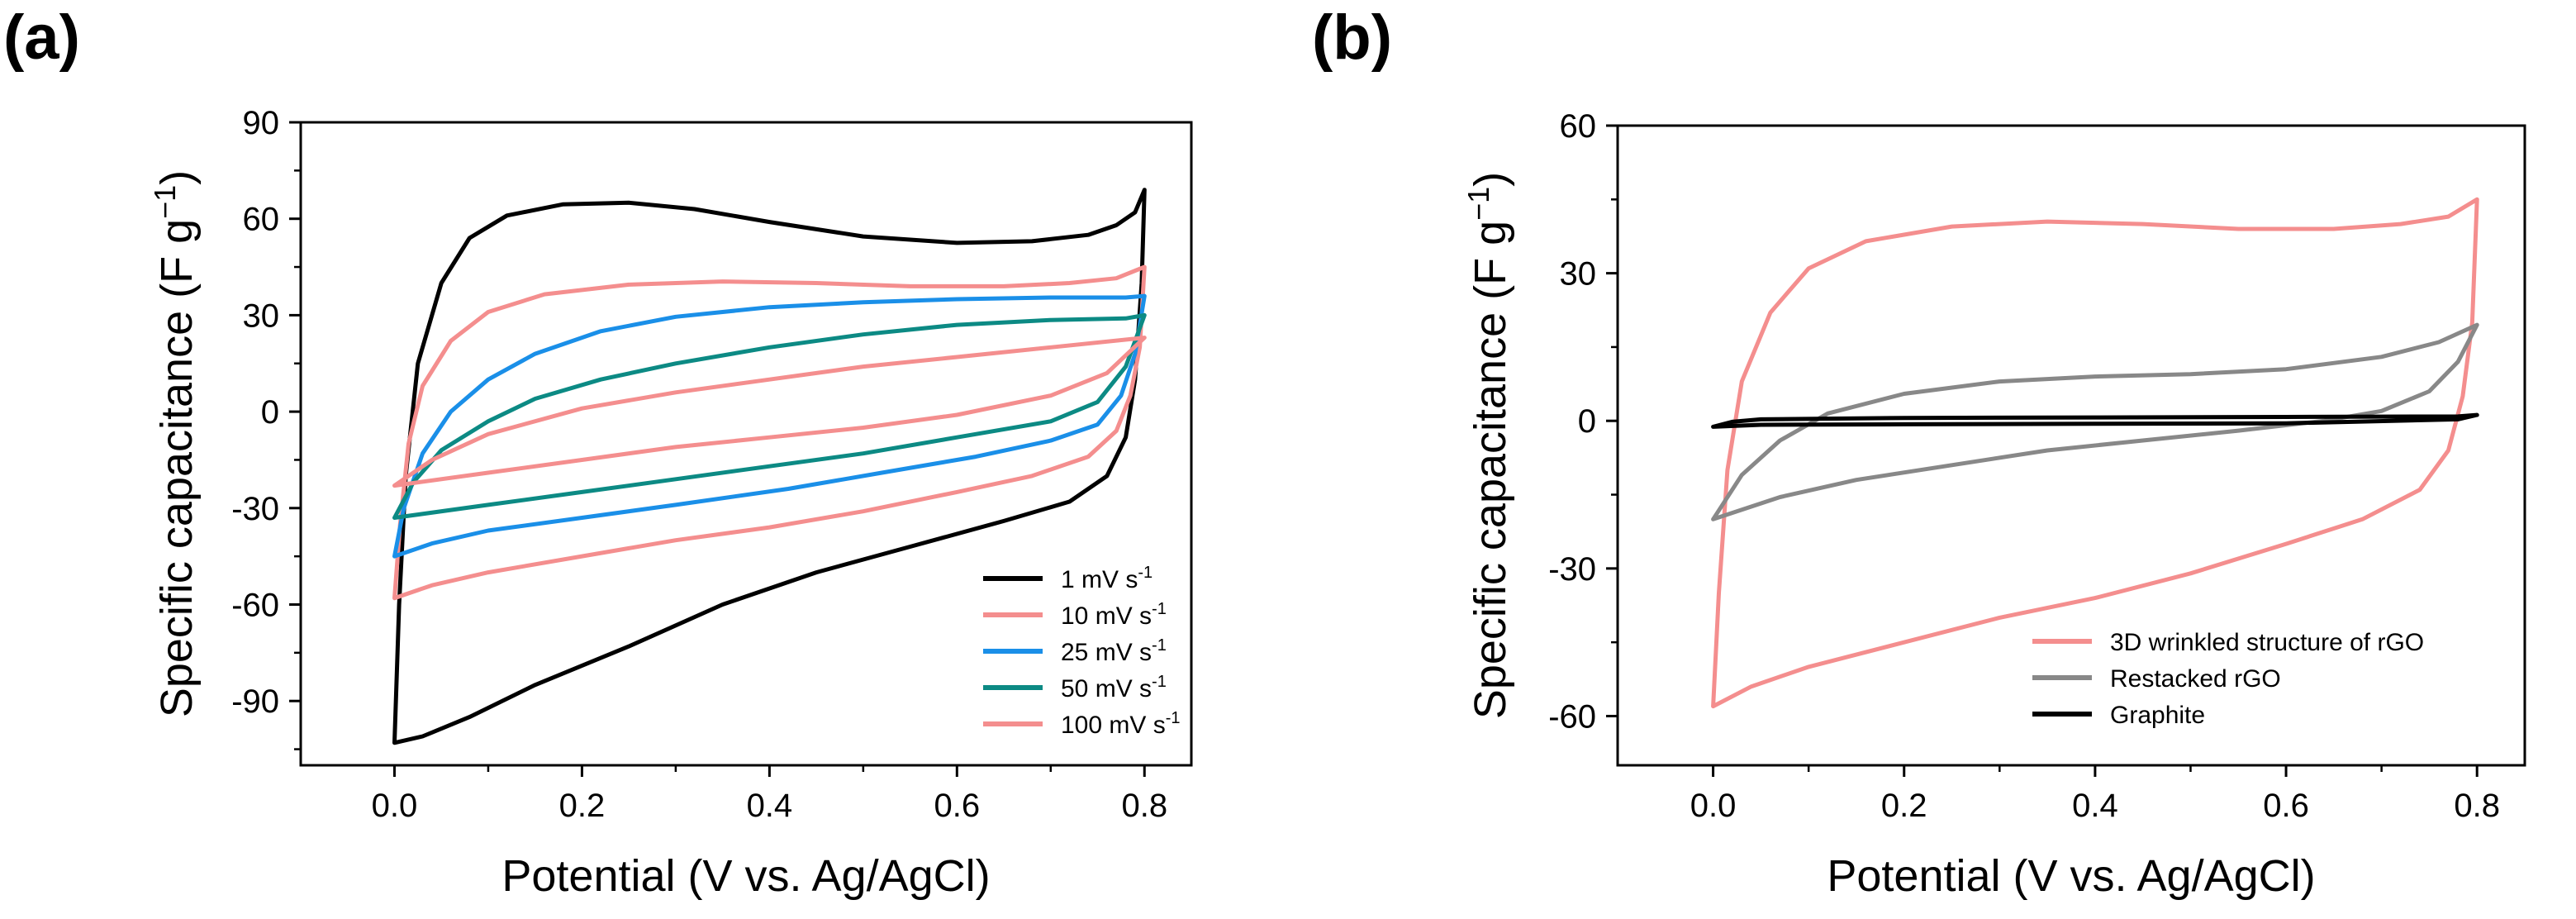 The width and height of the screenshot is (2576, 919). I want to click on panel-label-b: (b), so click(1352, 37).